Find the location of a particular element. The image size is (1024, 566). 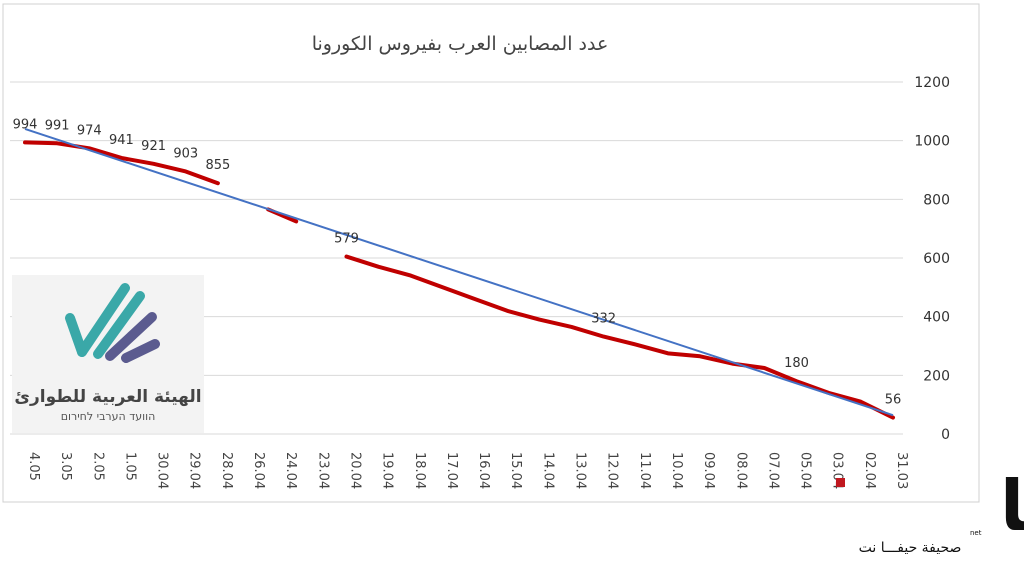

x-tick-label: 08.04 is located at coordinates (740, 470).